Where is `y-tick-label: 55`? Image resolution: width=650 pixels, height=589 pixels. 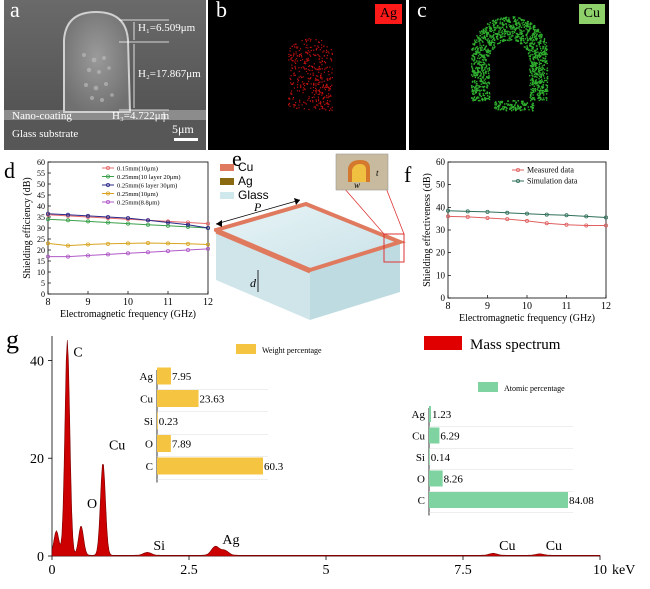 y-tick-label: 55 is located at coordinates (41, 173).